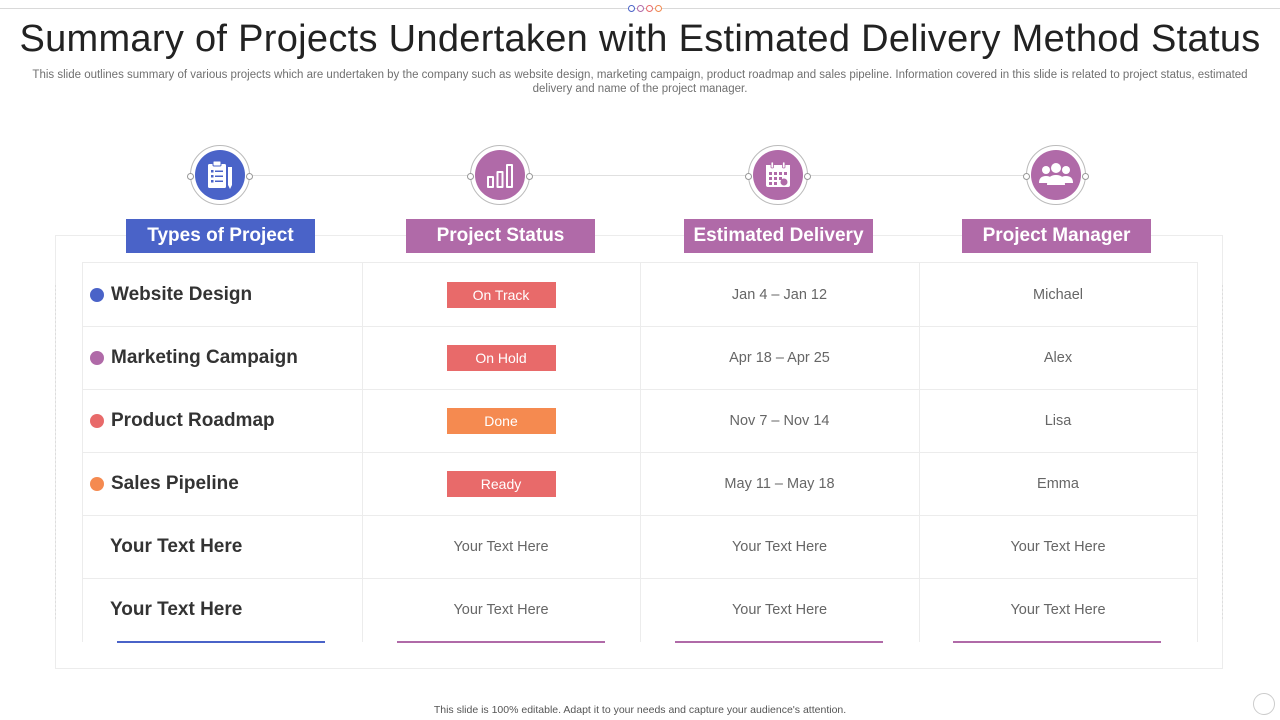 This screenshot has height=720, width=1280. Describe the element at coordinates (779, 483) in the screenshot. I see `delivery-cell: May 11 – May 18` at that location.